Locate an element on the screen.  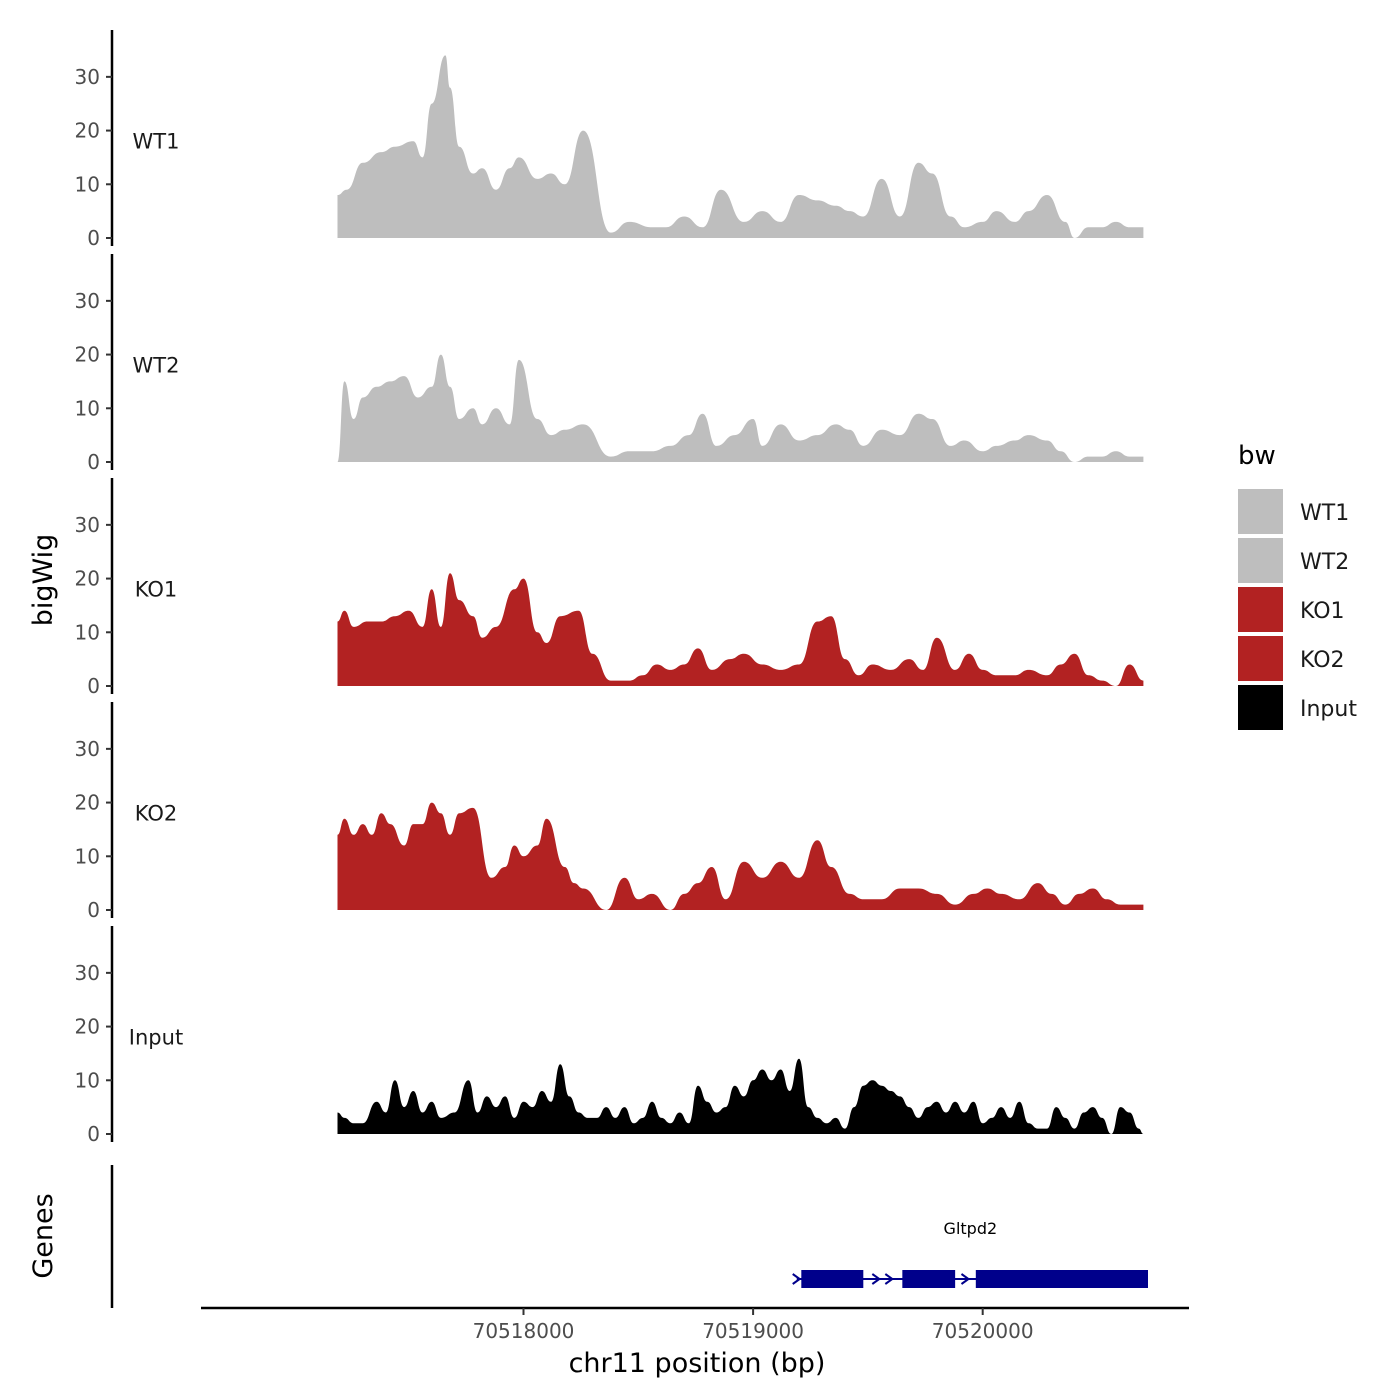
gene-gltpd2: Gltpd2 is located at coordinates (970, 1253).